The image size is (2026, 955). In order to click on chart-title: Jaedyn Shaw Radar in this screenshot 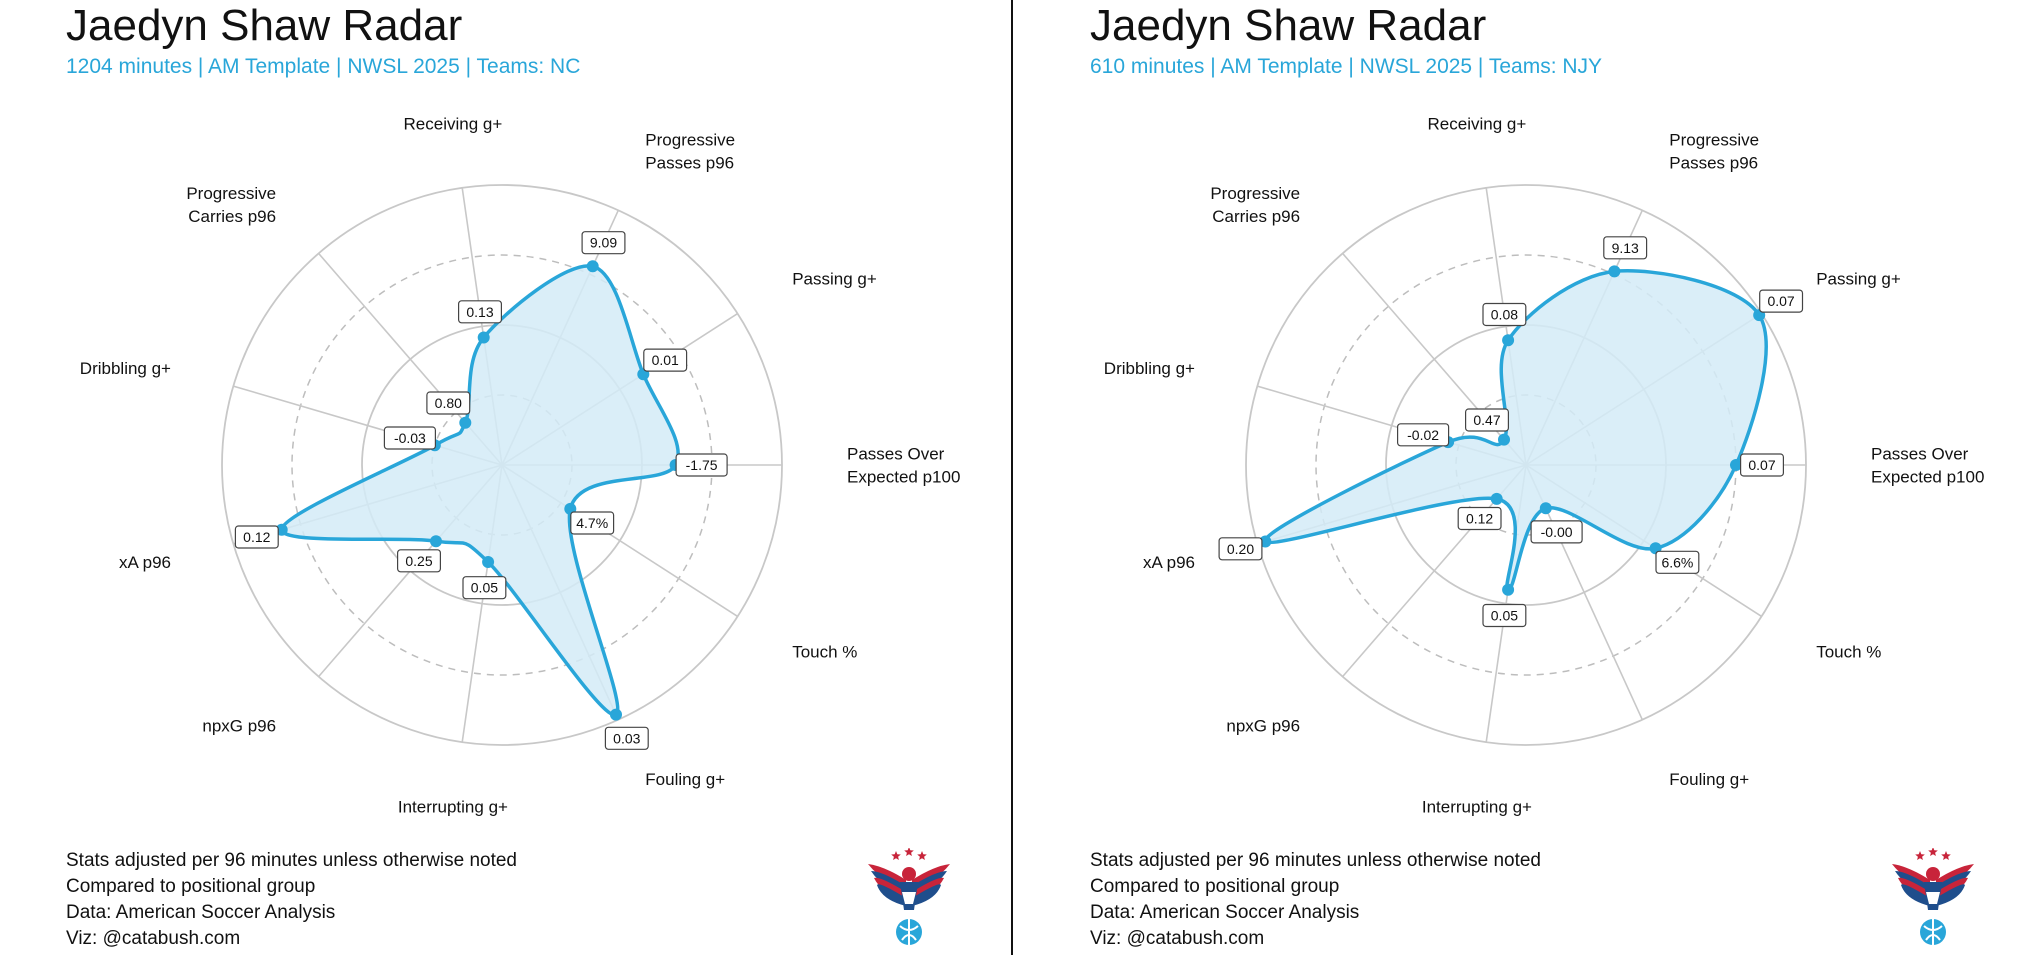, I will do `click(264, 25)`.